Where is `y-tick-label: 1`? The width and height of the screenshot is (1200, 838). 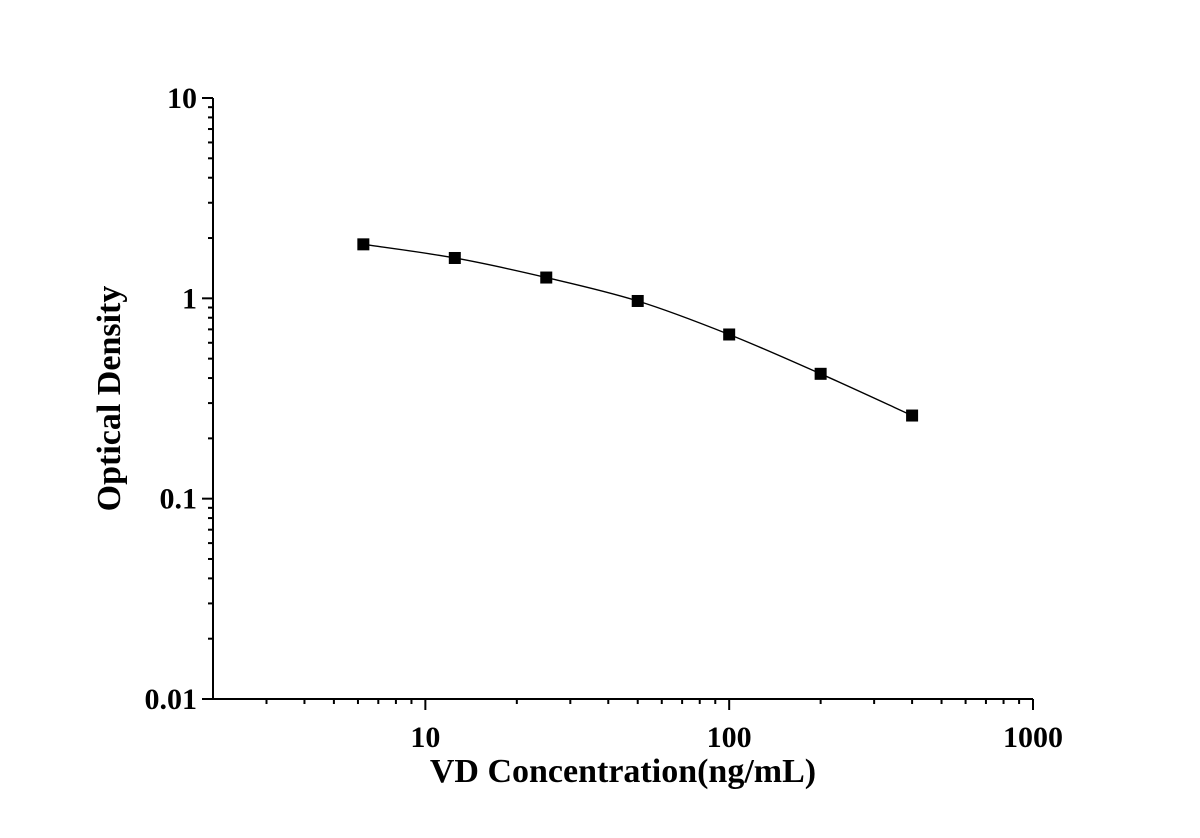
y-tick-label: 1 is located at coordinates (189, 298).